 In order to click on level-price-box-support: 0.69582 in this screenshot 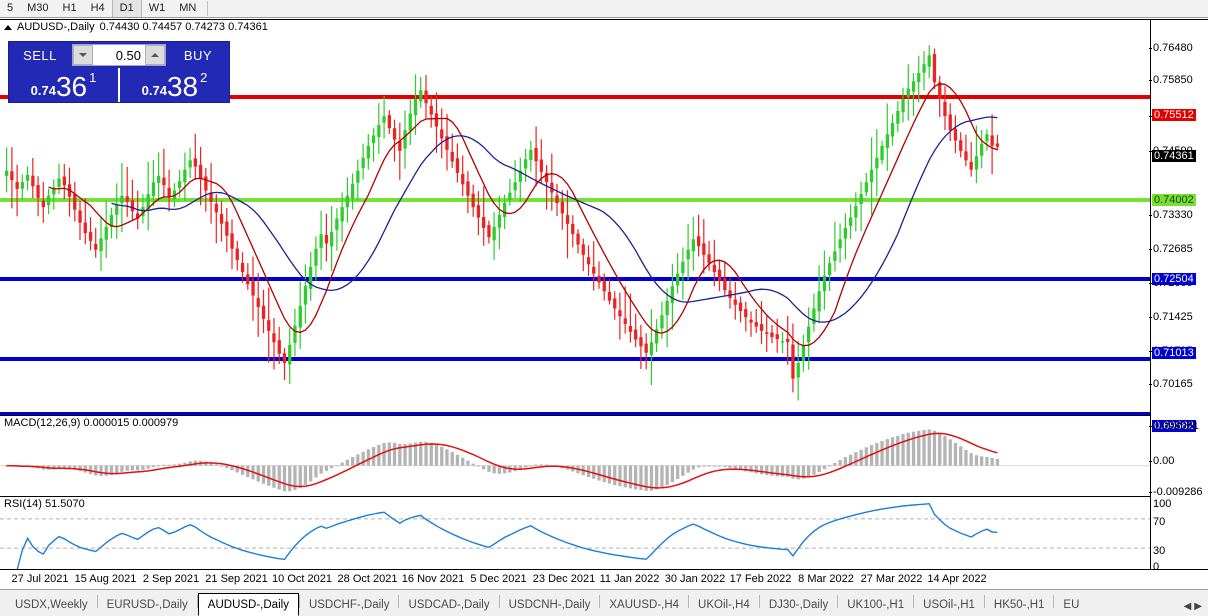, I will do `click(1174, 426)`.